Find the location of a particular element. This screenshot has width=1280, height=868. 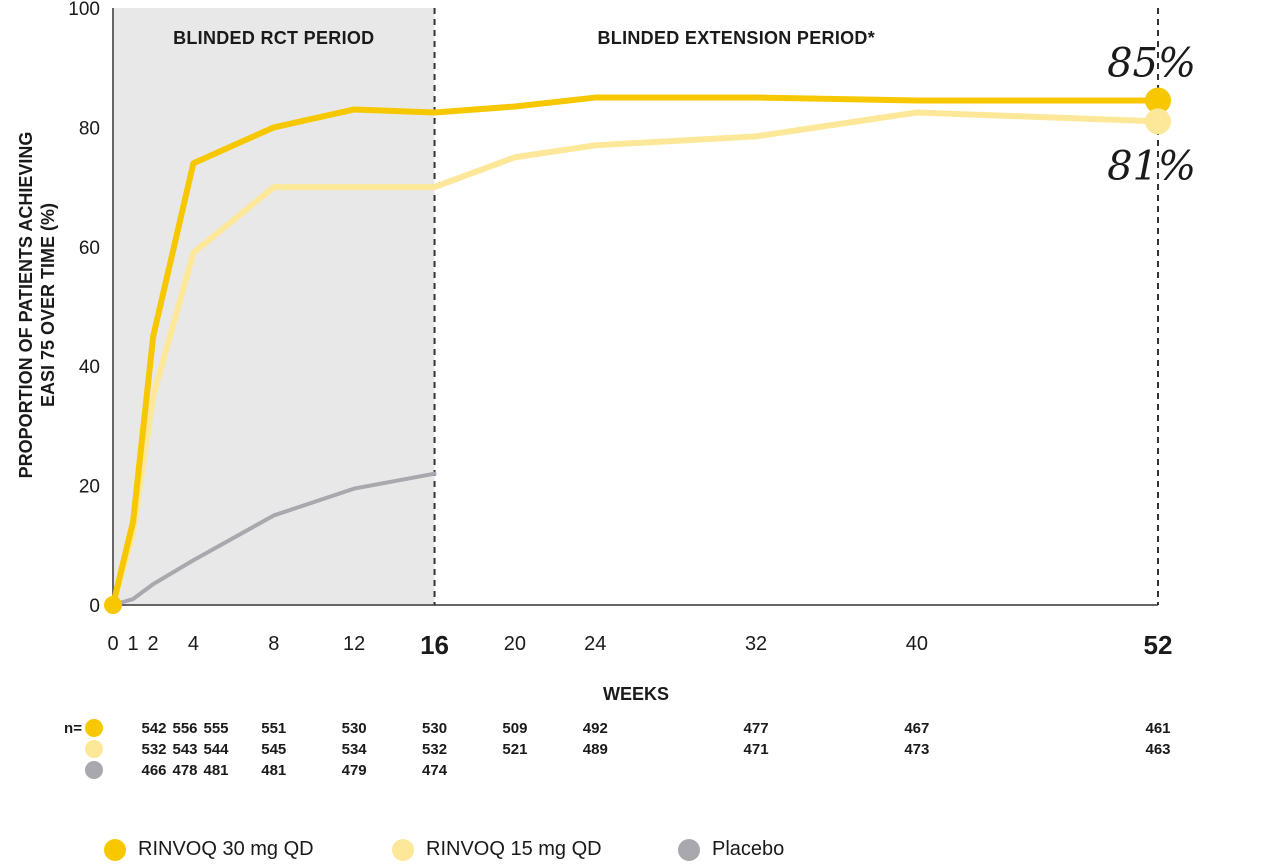

x-tick-12: 12 is located at coordinates (354, 644).